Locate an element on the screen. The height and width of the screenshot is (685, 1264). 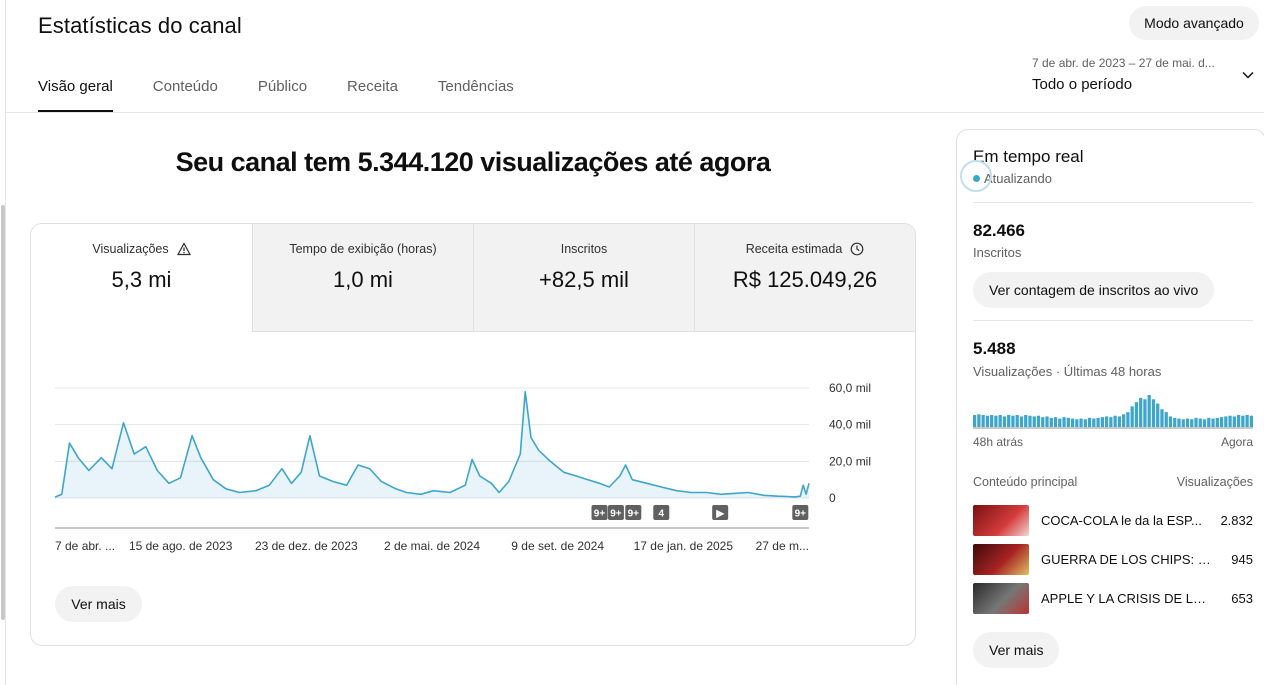
metric-label: Inscritos is located at coordinates (584, 249).